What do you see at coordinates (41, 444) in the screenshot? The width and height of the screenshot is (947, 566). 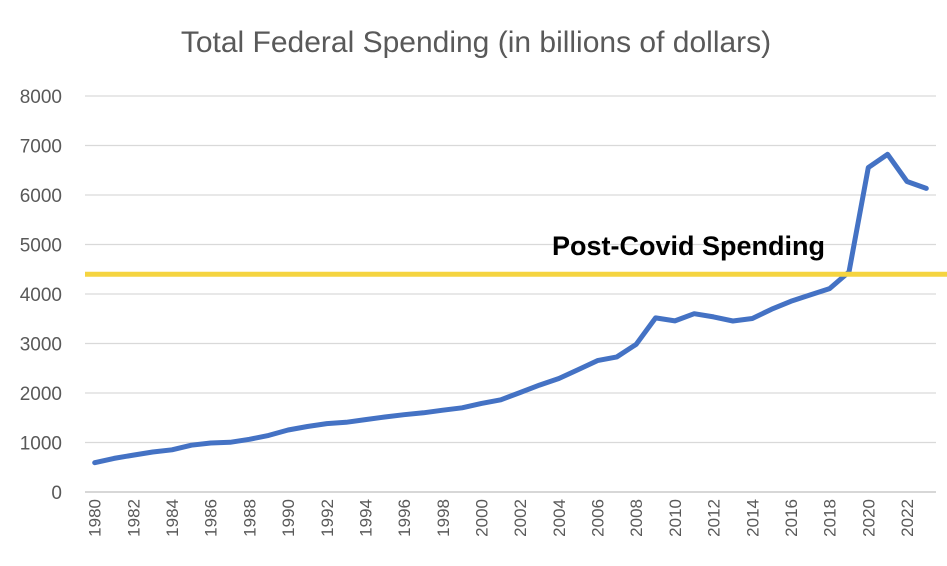 I see `y-tick-label: 1000` at bounding box center [41, 444].